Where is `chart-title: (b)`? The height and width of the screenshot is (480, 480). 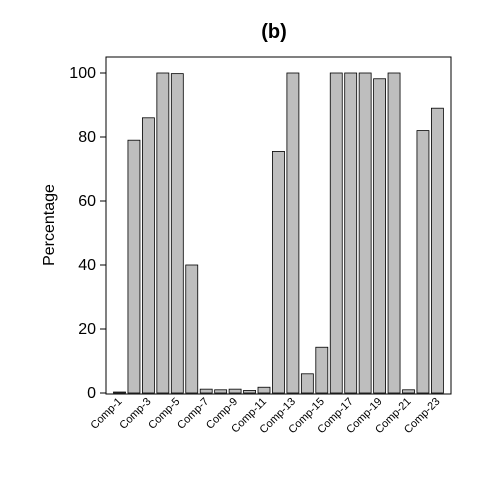
chart-title: (b) is located at coordinates (274, 32).